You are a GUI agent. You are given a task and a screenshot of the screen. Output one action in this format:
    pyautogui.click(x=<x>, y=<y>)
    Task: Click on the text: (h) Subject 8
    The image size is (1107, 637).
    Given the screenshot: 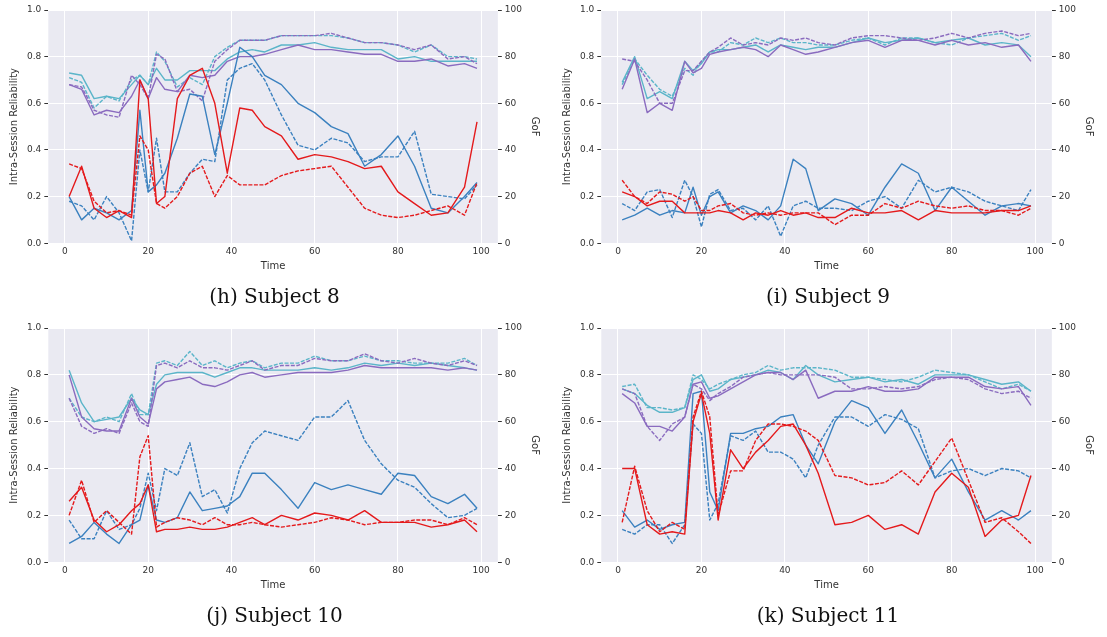 What is the action you would take?
    pyautogui.click(x=274, y=296)
    